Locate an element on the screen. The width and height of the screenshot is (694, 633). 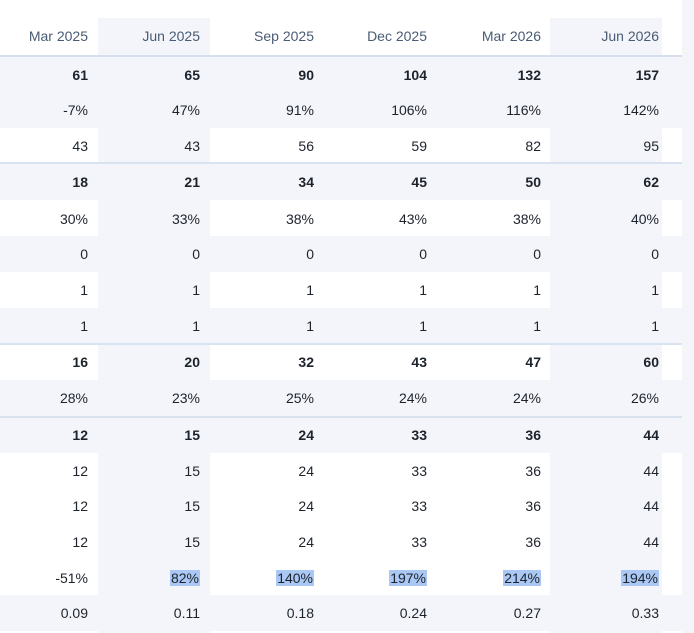
table-cell: 0.33 is located at coordinates (620, 613).